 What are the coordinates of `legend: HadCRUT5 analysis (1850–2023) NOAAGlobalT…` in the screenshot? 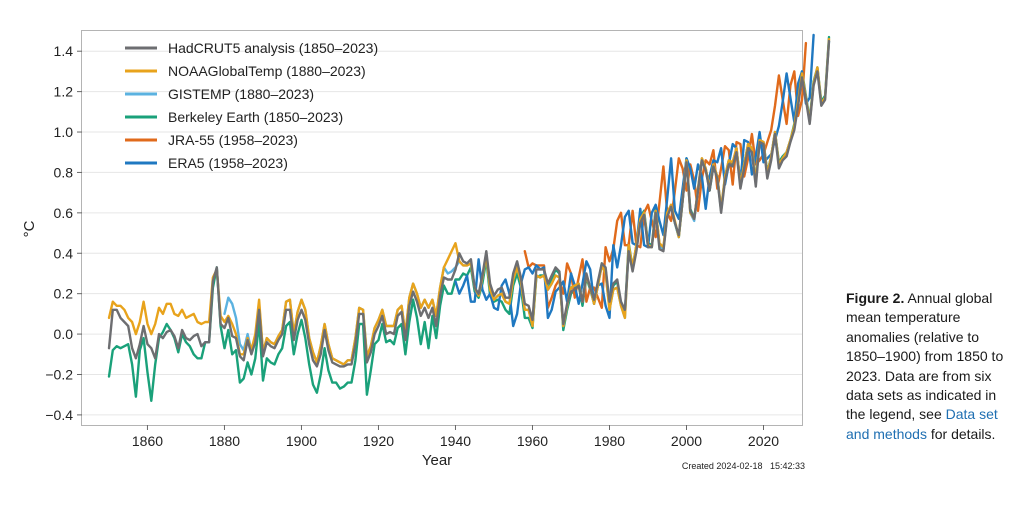 It's located at (251, 105).